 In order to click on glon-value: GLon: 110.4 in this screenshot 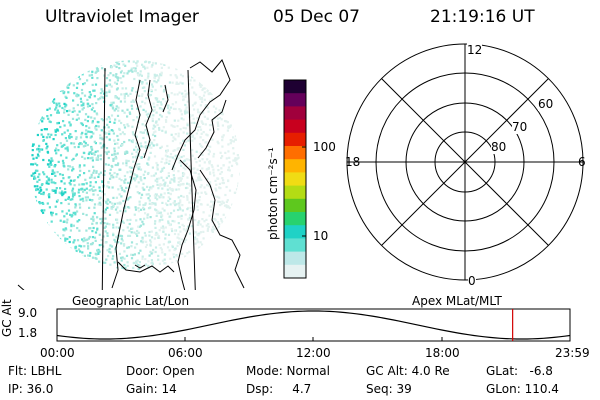, I will do `click(522, 389)`.